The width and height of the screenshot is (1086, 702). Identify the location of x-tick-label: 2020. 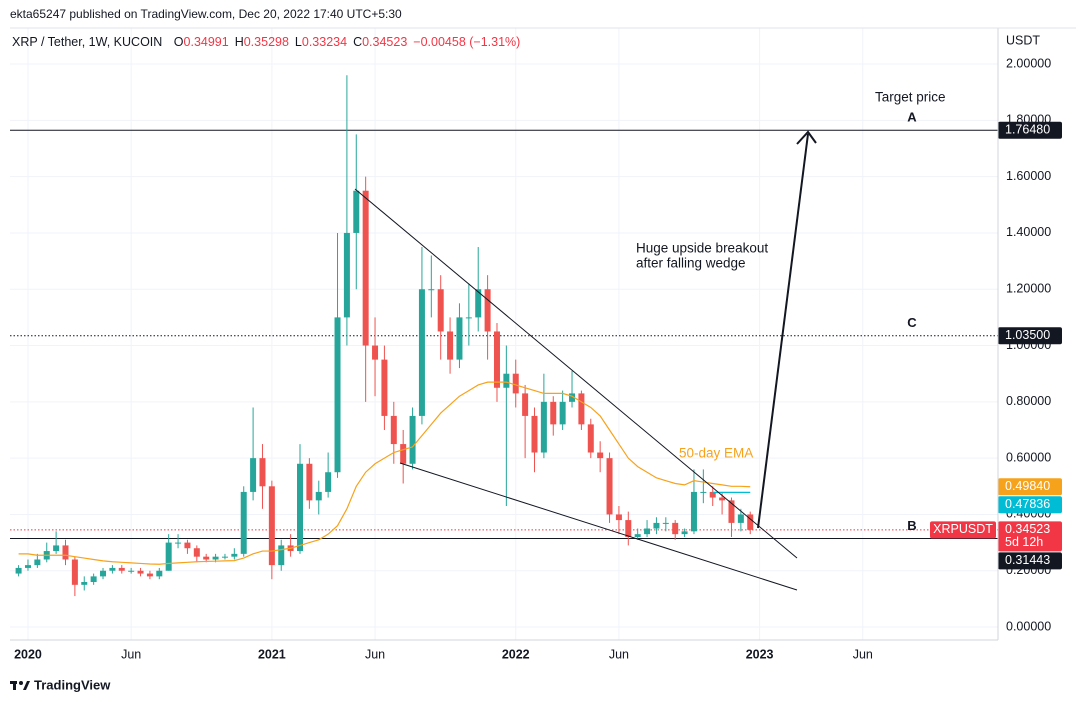
(28, 654).